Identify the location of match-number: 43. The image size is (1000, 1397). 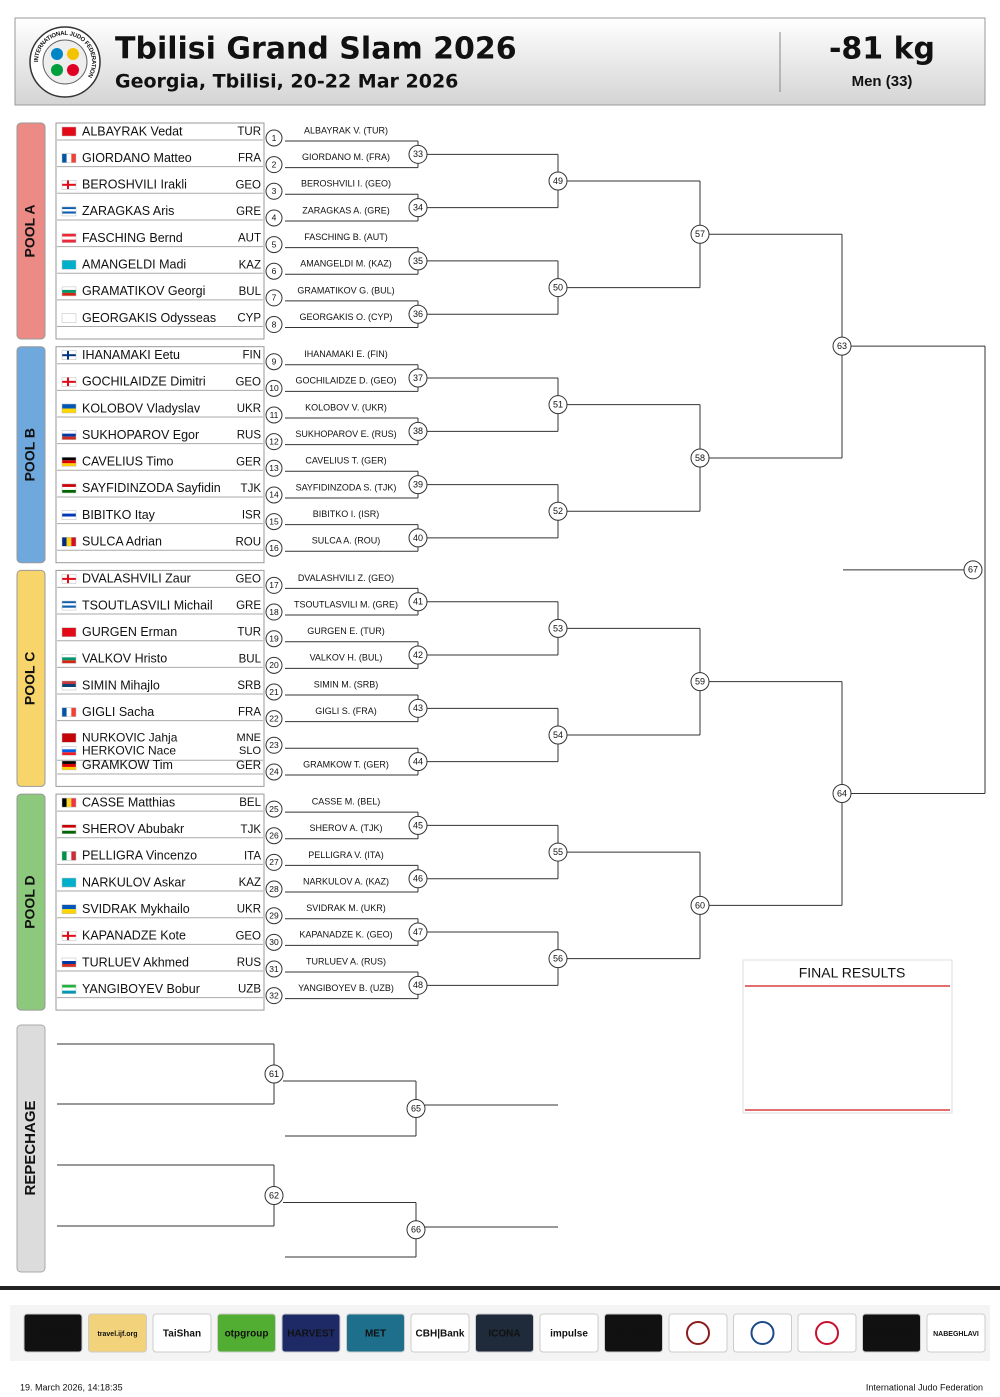
(418, 708).